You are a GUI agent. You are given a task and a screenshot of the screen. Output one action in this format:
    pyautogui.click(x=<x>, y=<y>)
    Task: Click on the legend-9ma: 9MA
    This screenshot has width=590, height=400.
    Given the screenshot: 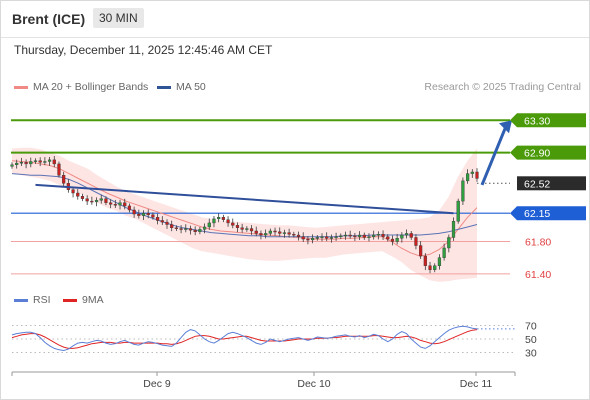 What is the action you would take?
    pyautogui.click(x=83, y=300)
    